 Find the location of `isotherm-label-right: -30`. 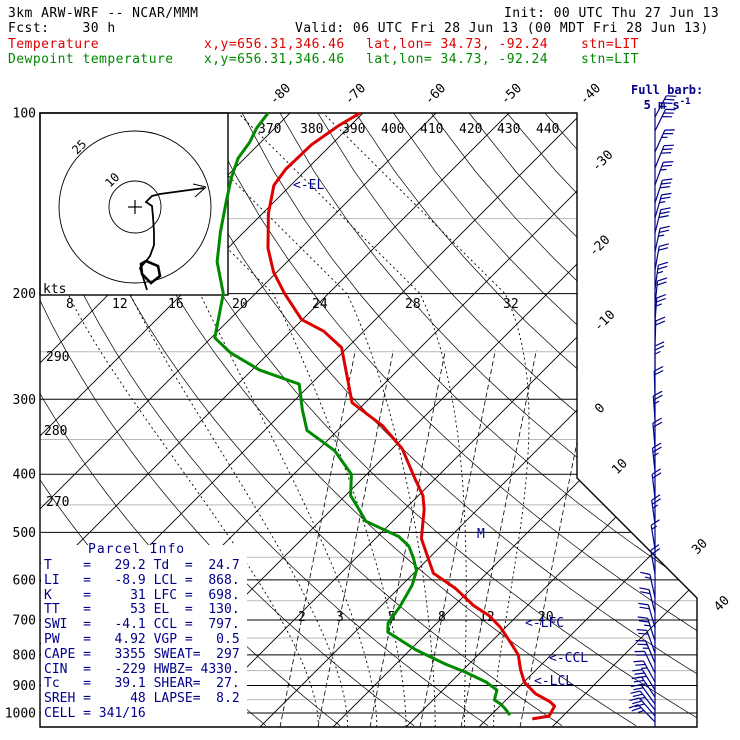

isotherm-label-right: -30 is located at coordinates (602, 161).